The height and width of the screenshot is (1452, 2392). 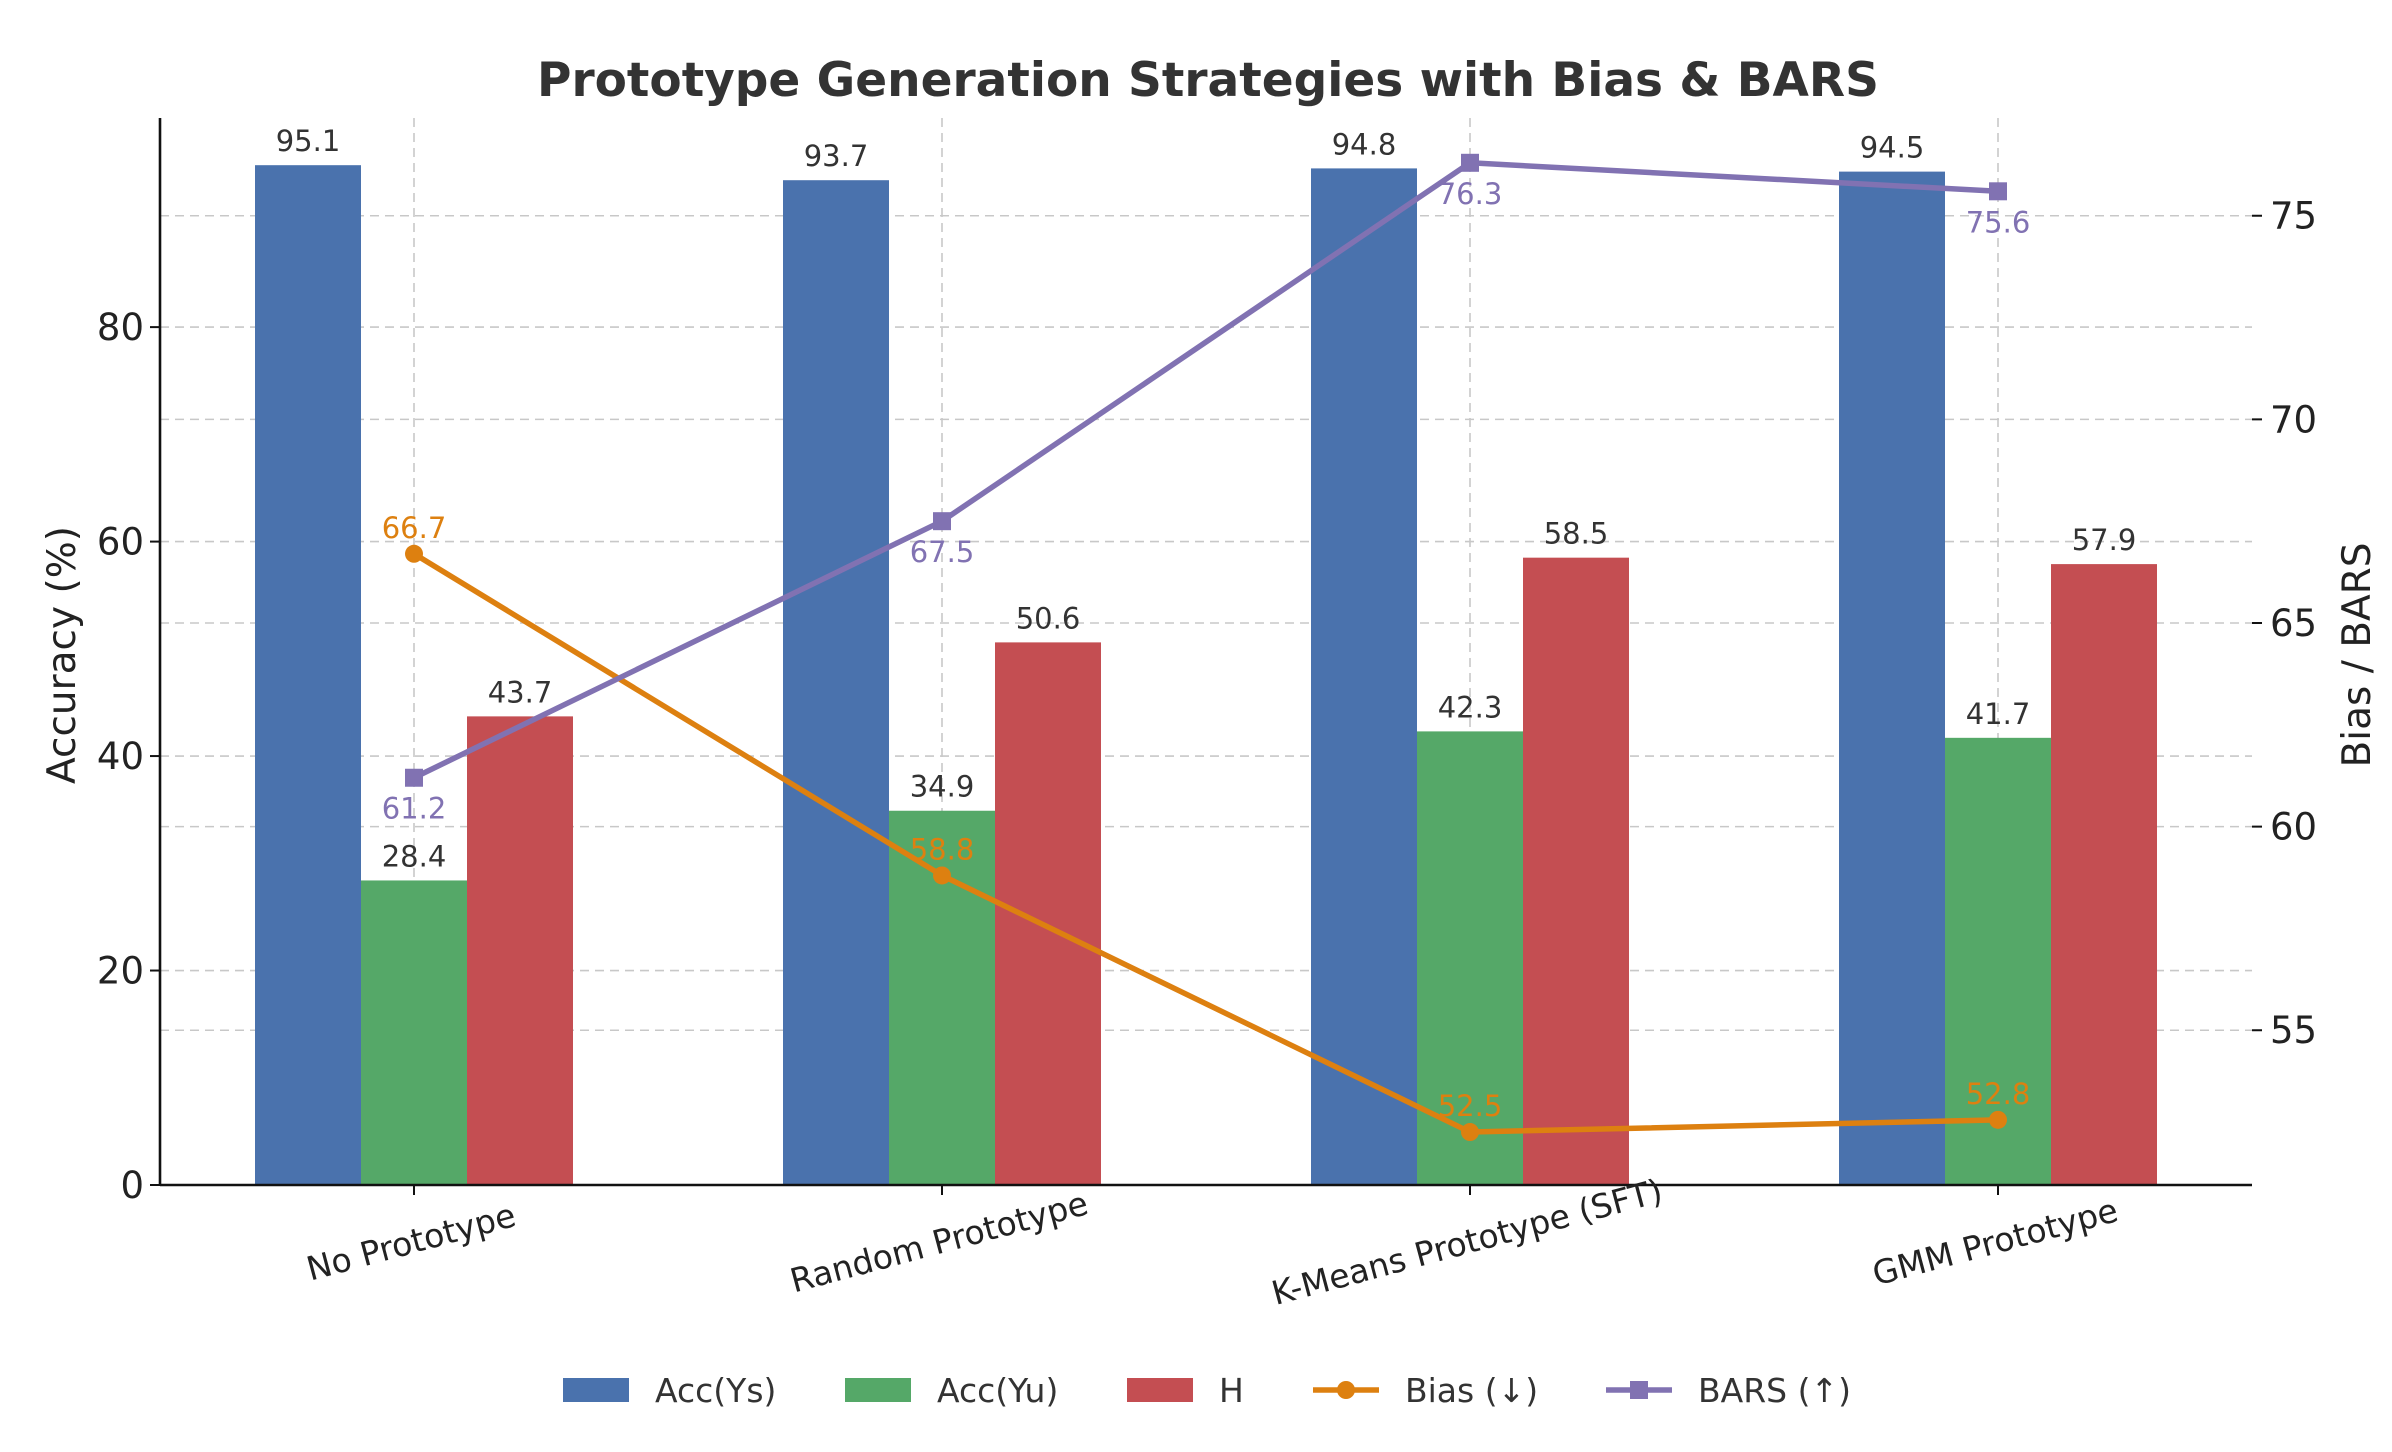 What do you see at coordinates (1774, 1390) in the screenshot?
I see `legend-label: BARS (↑)` at bounding box center [1774, 1390].